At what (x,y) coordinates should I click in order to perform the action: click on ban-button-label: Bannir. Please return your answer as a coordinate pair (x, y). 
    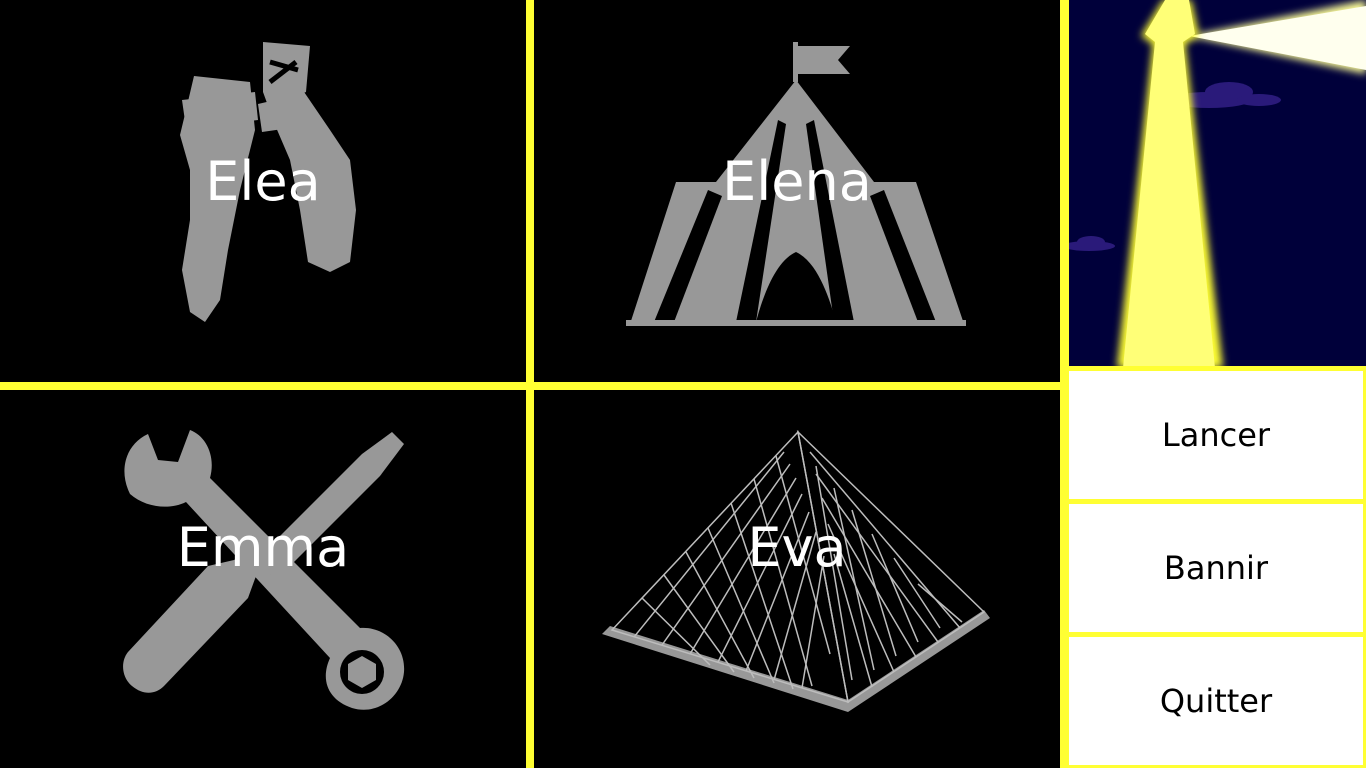
    Looking at the image, I should click on (1216, 568).